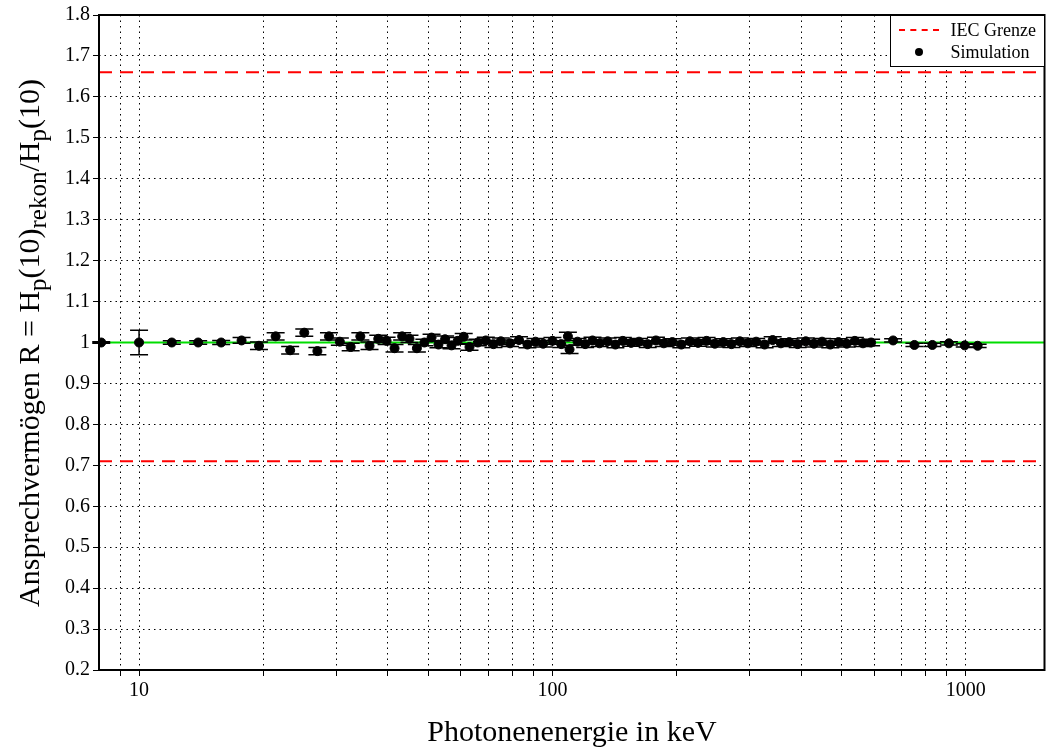 The height and width of the screenshot is (754, 1050). Describe the element at coordinates (85, 340) in the screenshot. I see `y-tick-label: 1` at that location.